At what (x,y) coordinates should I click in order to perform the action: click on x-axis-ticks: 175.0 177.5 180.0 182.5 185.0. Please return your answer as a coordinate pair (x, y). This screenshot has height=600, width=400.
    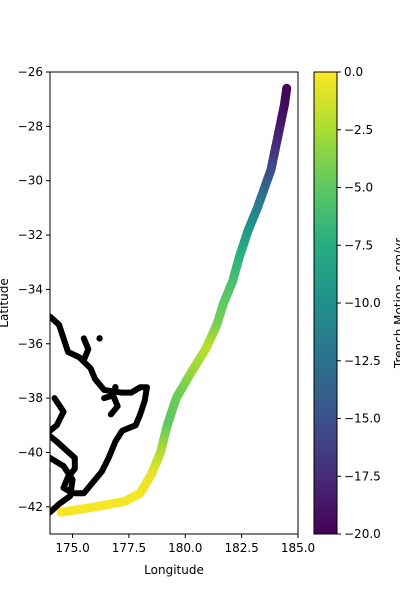
    Looking at the image, I should click on (185, 544).